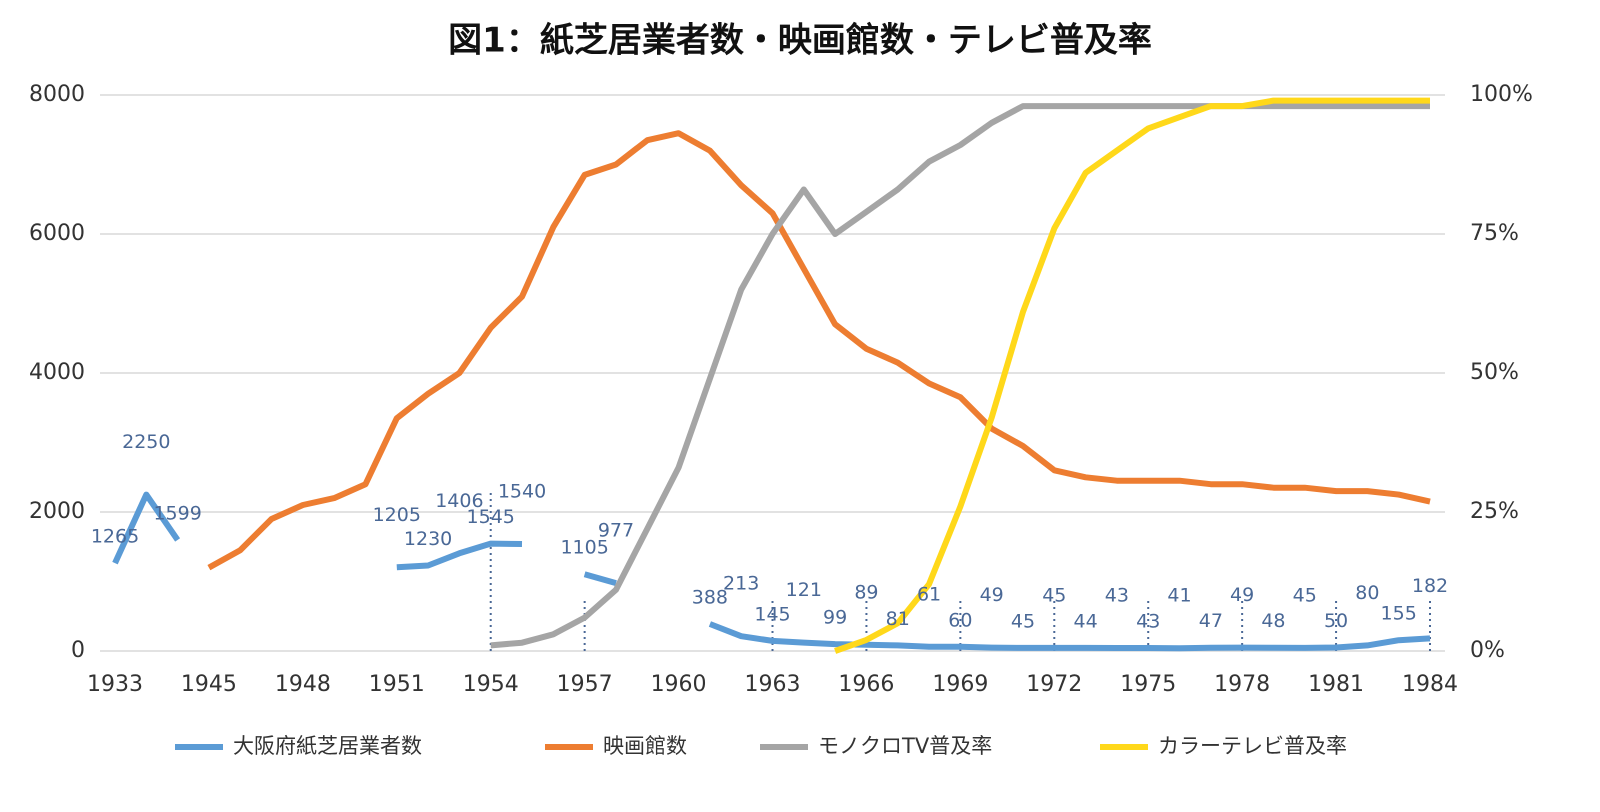  What do you see at coordinates (905, 746) in the screenshot?
I see `legend-label: モノクロTV普及率` at bounding box center [905, 746].